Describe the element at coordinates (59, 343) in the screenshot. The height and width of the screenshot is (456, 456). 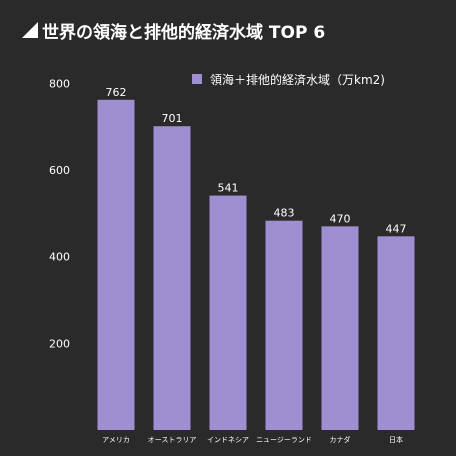
I see `y-tick-label: 200` at that location.